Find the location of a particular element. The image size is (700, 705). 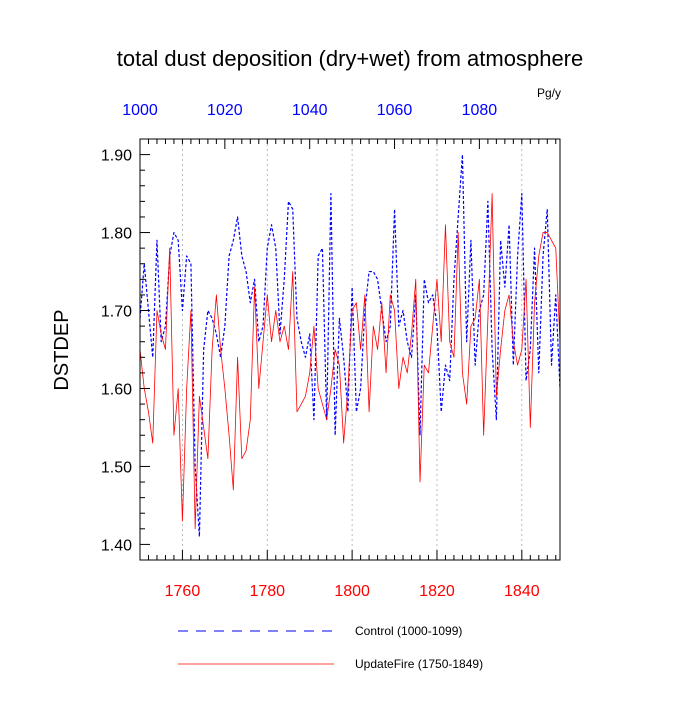

legend-label-updatefire: UpdateFire (1750-1849) is located at coordinates (419, 664).